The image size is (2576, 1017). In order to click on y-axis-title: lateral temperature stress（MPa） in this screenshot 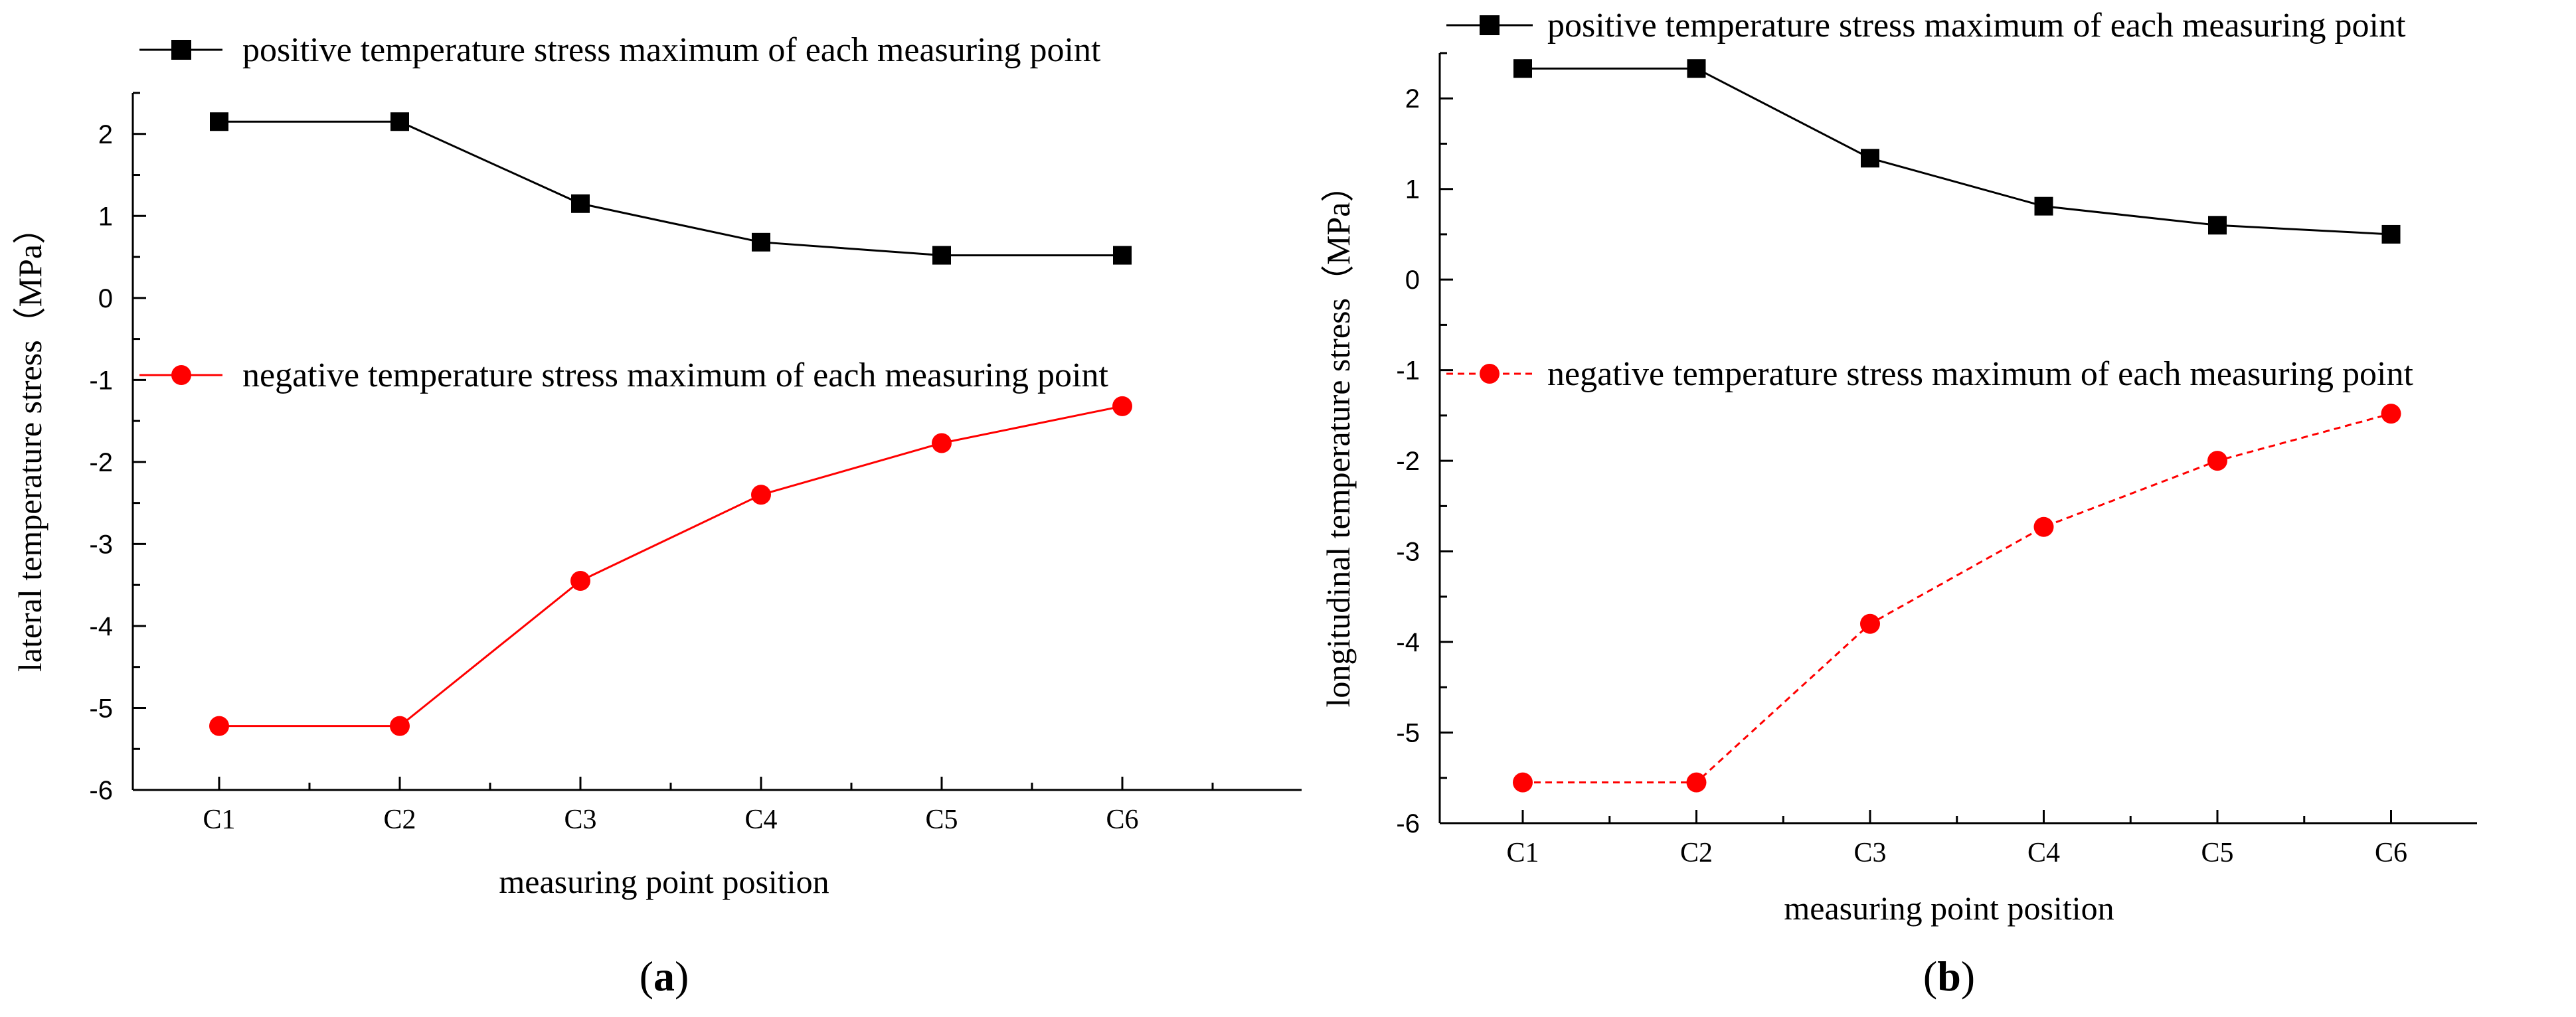, I will do `click(29, 441)`.